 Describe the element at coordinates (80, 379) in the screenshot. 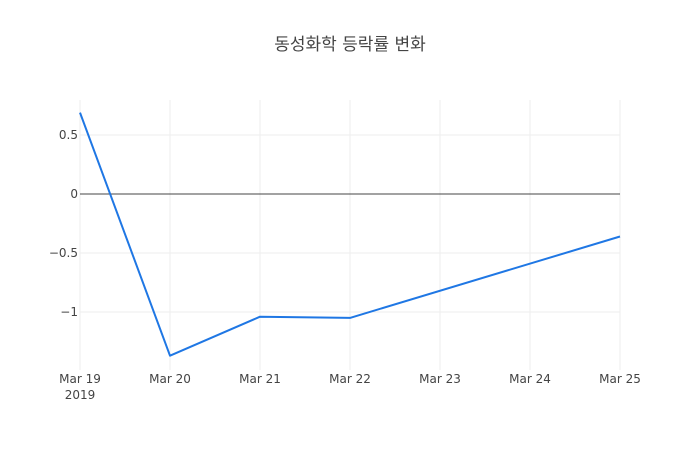

I see `x-tick-label: Mar 19` at that location.